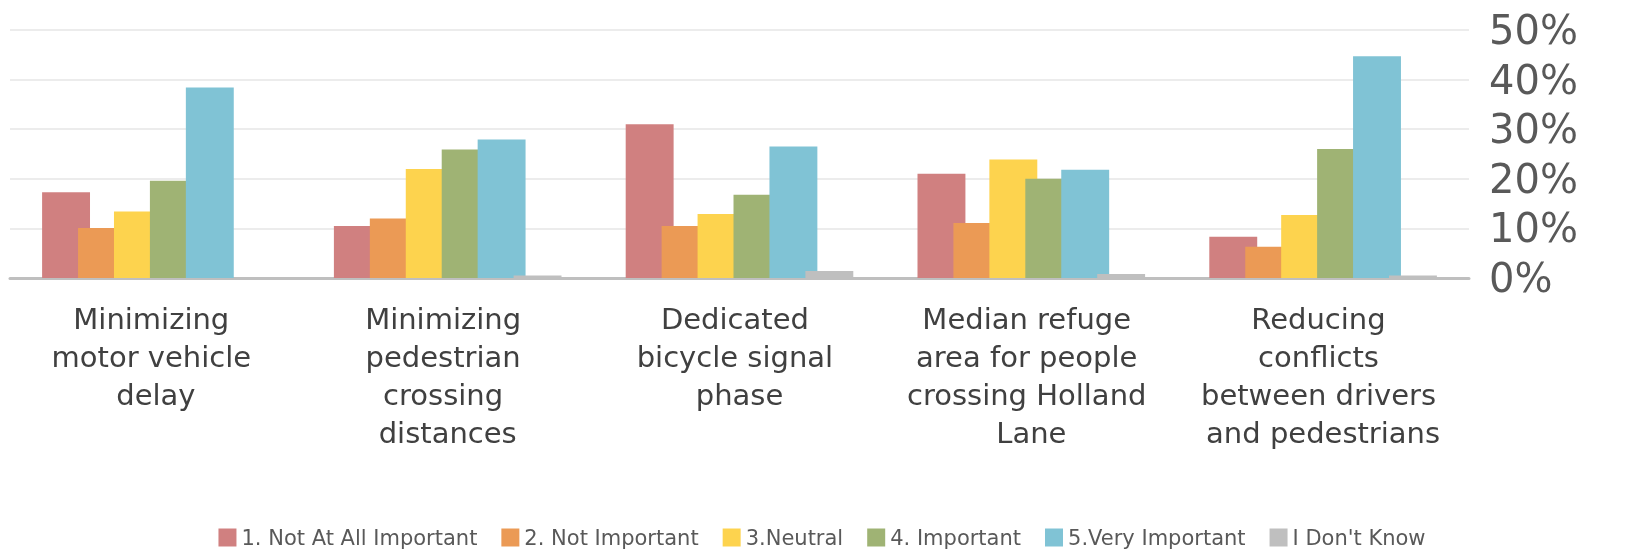 The height and width of the screenshot is (553, 1644). What do you see at coordinates (1533, 228) in the screenshot?
I see `y-tick-label: 10%` at bounding box center [1533, 228].